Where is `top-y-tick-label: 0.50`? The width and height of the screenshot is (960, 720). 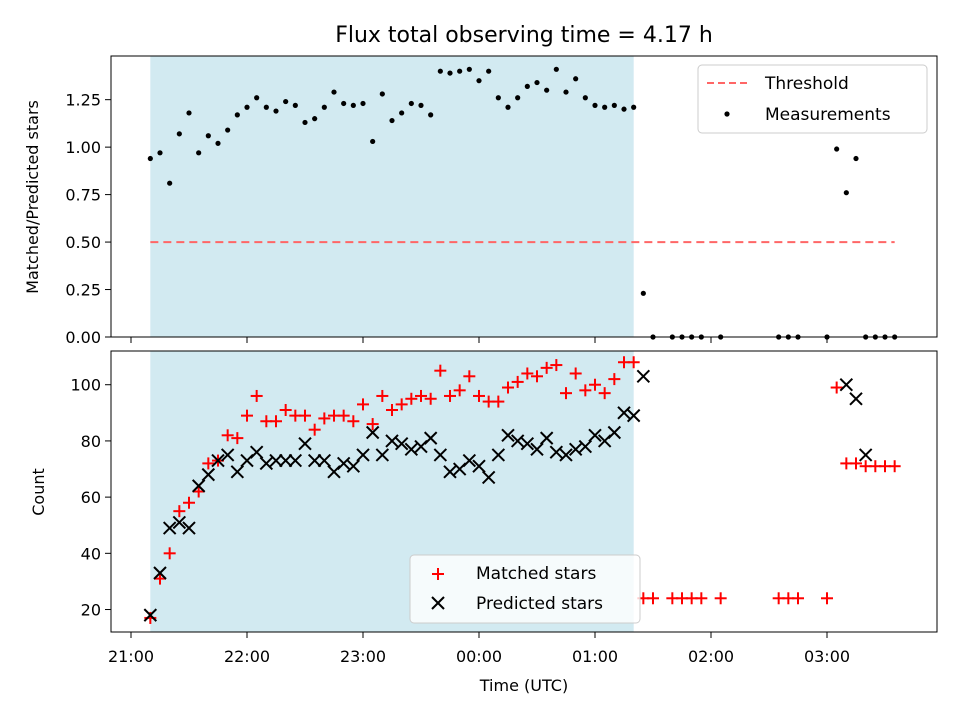
top-y-tick-label: 0.50 is located at coordinates (83, 242).